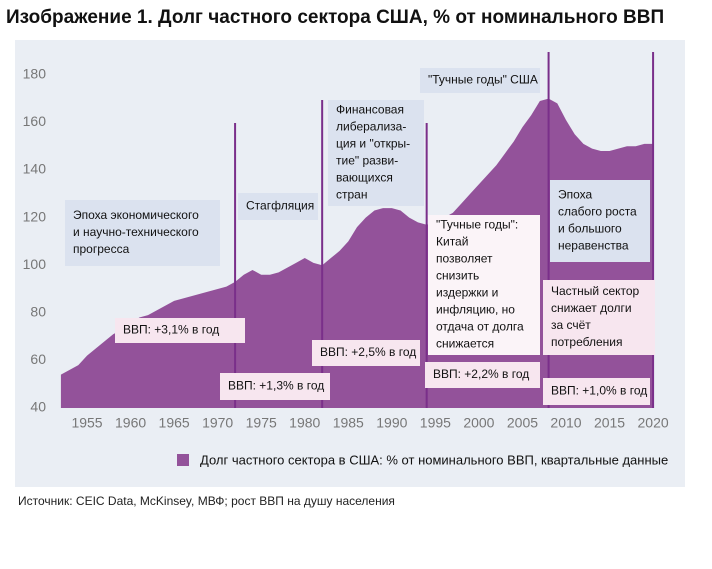 Image resolution: width=712 pixels, height=569 pixels. Describe the element at coordinates (565, 423) in the screenshot. I see `x-tick-label: 2010` at that location.